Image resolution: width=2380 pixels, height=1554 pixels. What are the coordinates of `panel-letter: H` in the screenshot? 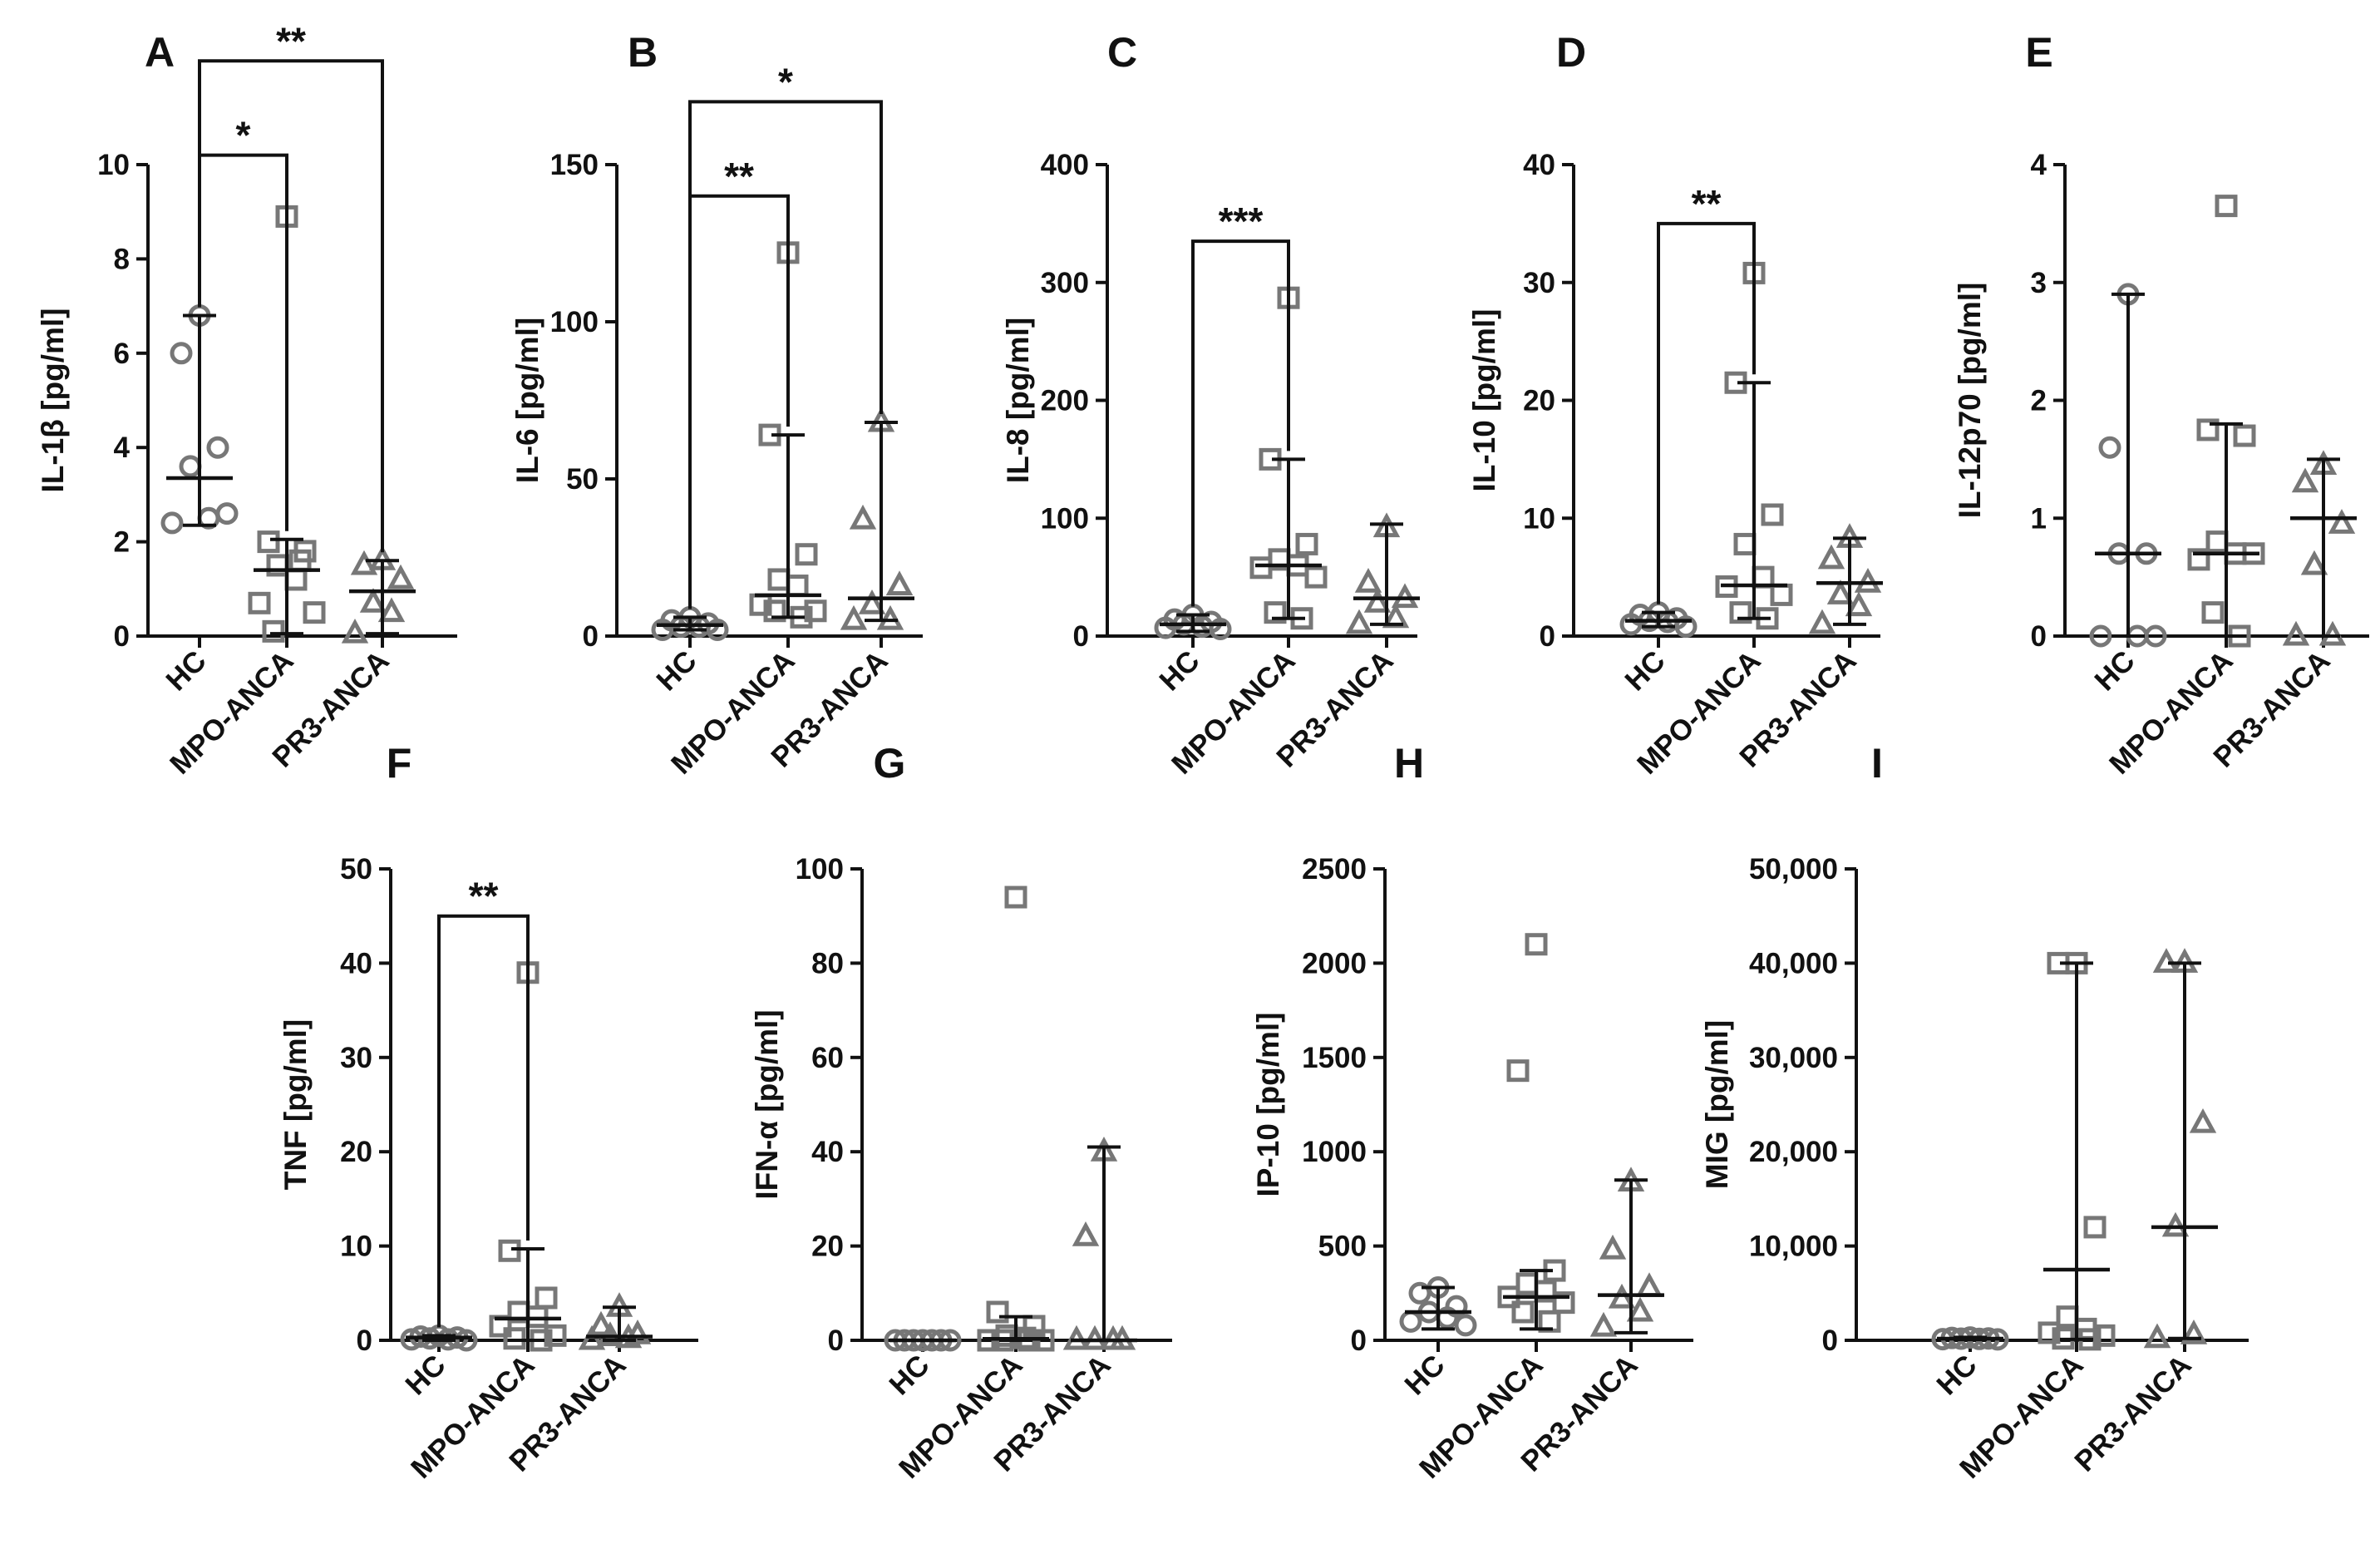 It's located at (1409, 763).